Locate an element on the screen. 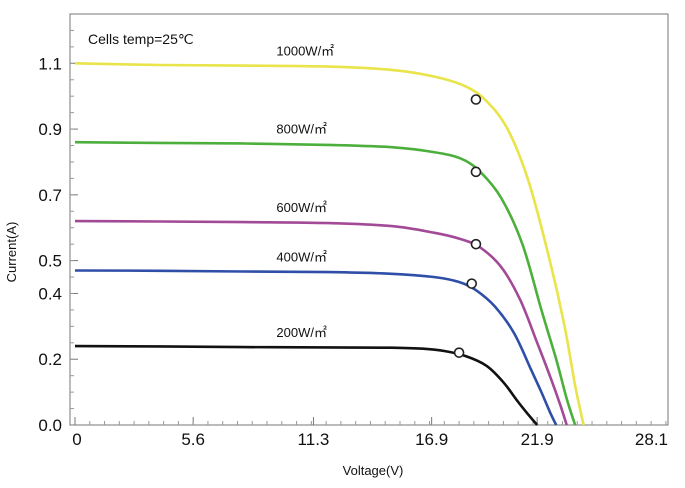  series-label: 800W/㎡ is located at coordinates (301, 129).